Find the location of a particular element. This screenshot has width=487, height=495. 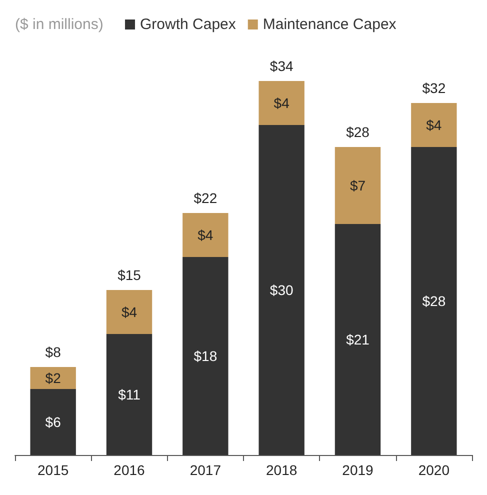

chart-subtitle: ($ in millions) is located at coordinates (59, 24).